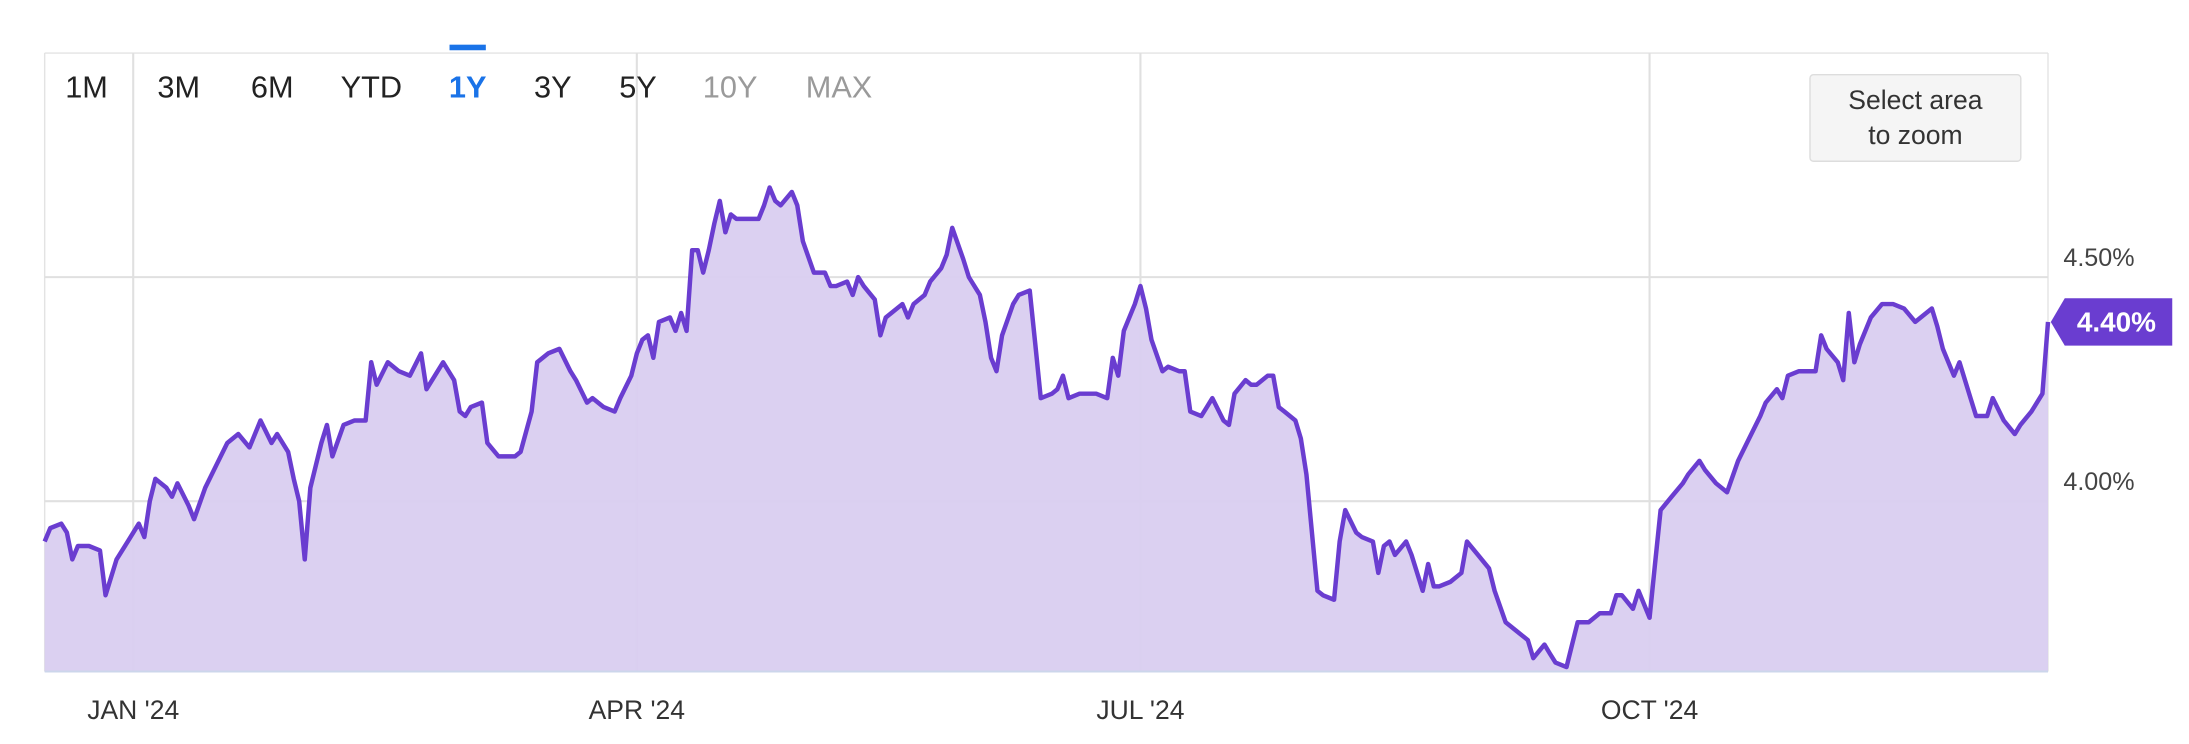  Describe the element at coordinates (2098, 482) in the screenshot. I see `y-tick-label: 4.00%` at that location.